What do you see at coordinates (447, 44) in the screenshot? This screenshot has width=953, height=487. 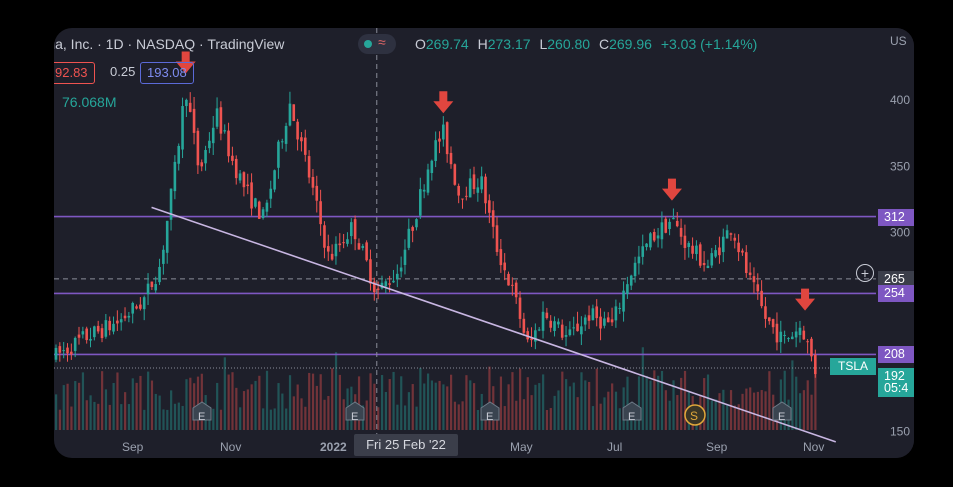 I see `open-value: 269.74` at bounding box center [447, 44].